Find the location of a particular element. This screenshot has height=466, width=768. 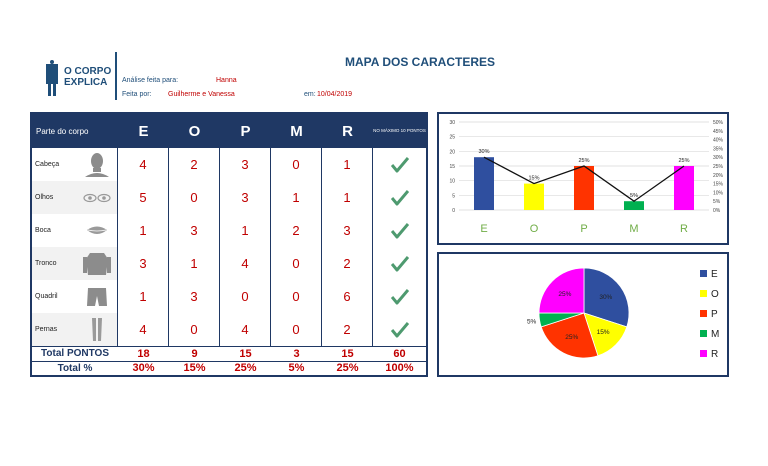

x-tick-label: M is located at coordinates (633, 229).